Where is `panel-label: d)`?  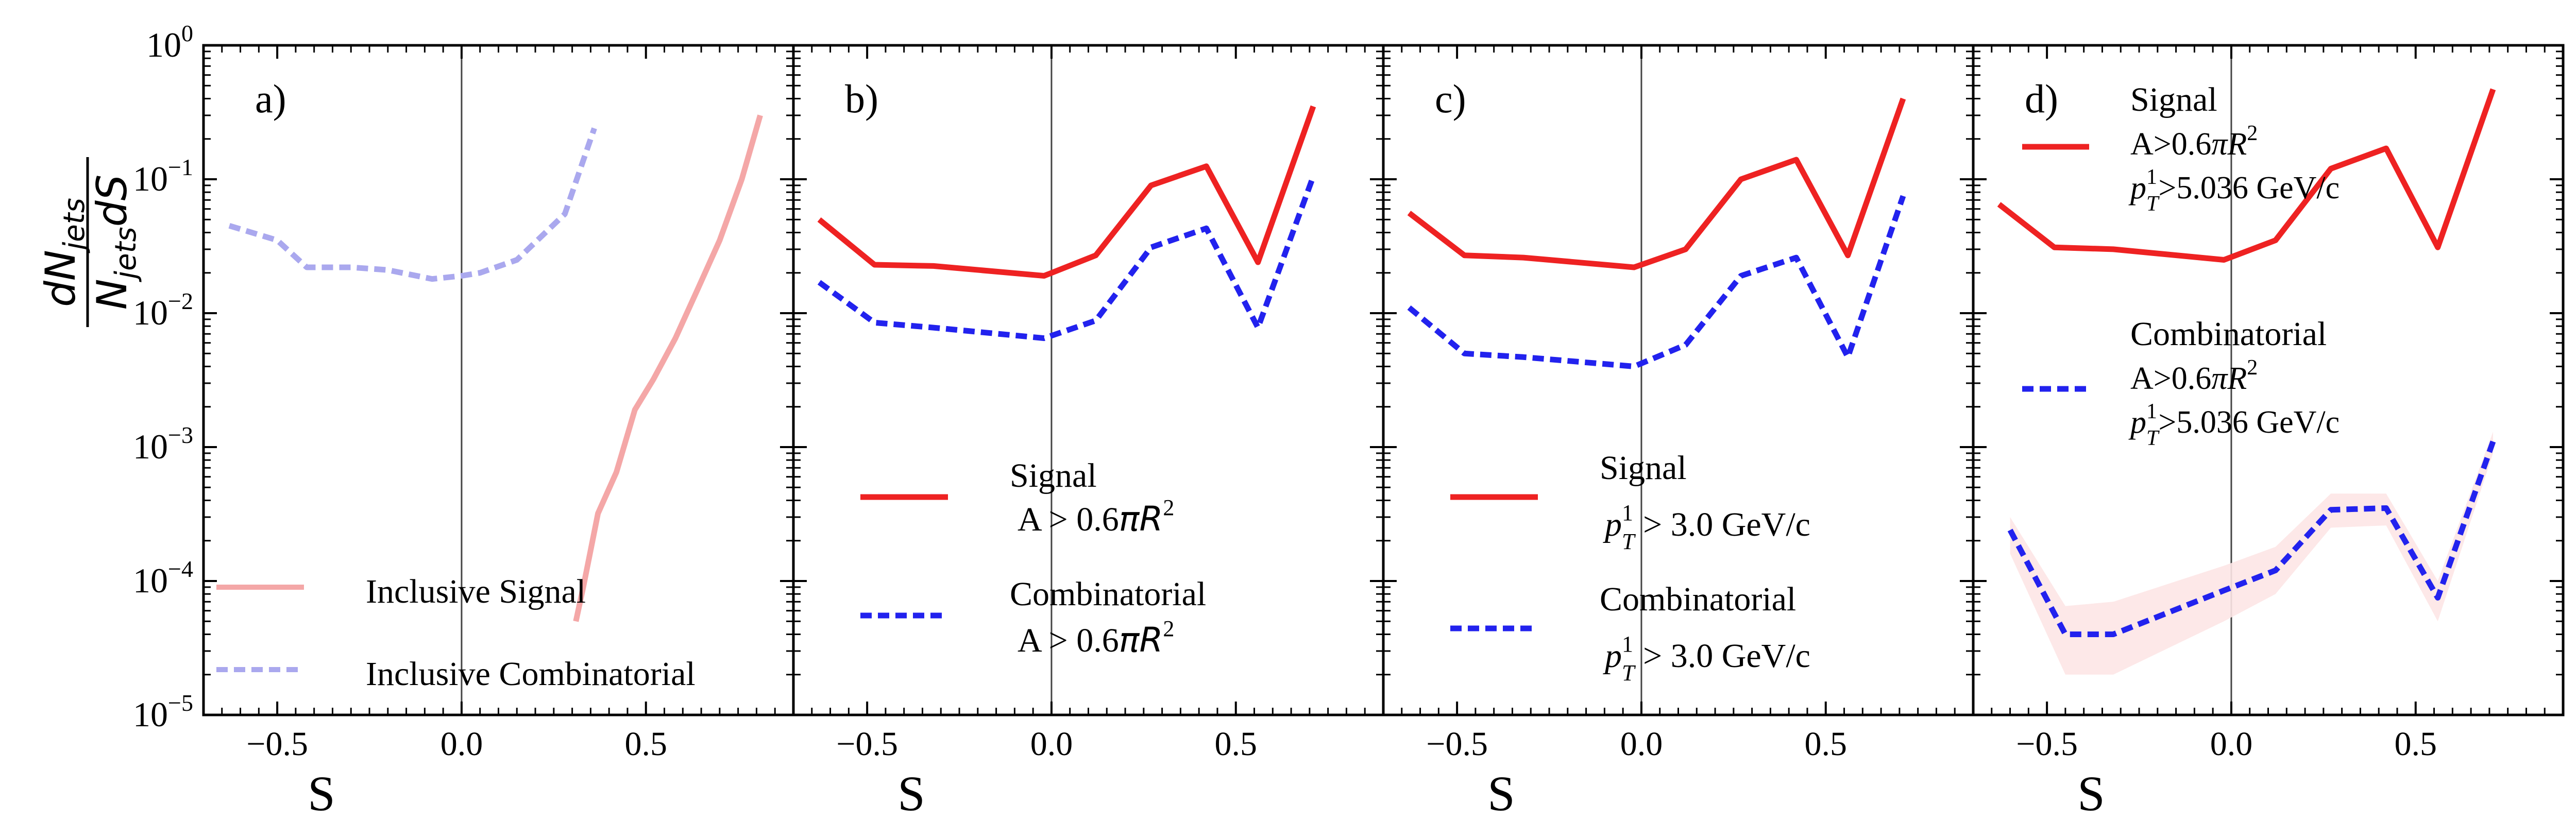 panel-label: d) is located at coordinates (2041, 99).